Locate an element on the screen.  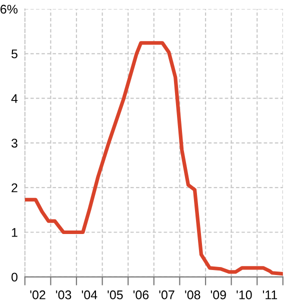
x-tick-label: '09 is located at coordinates (218, 295).